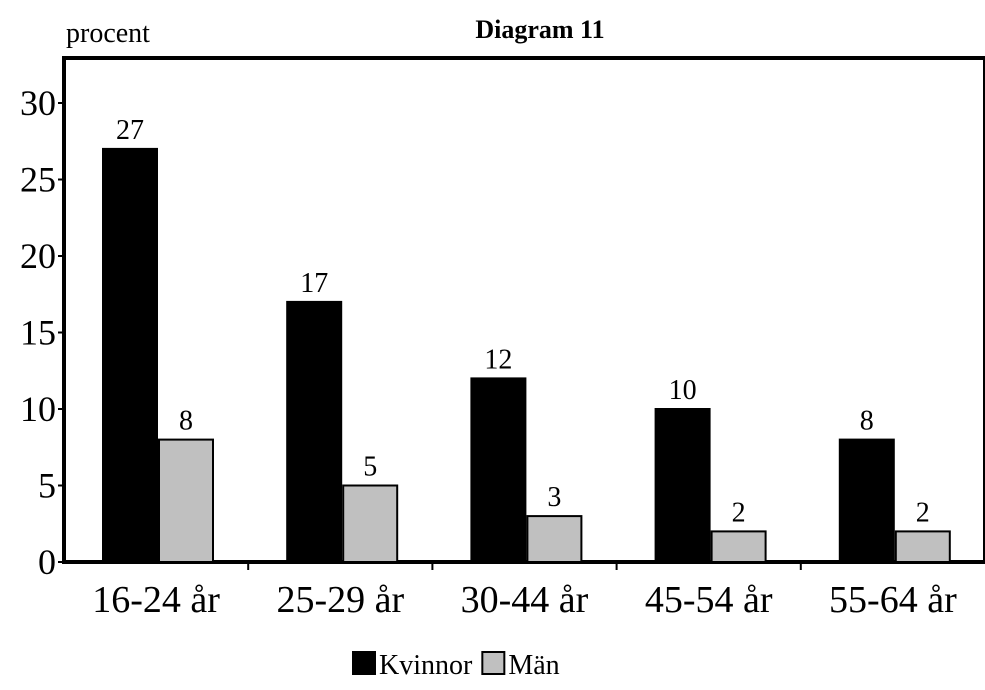 The width and height of the screenshot is (985, 690). What do you see at coordinates (38, 103) in the screenshot?
I see `y-tick-label: 30` at bounding box center [38, 103].